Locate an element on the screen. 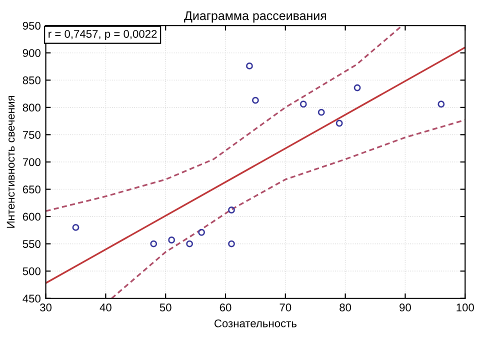 Image resolution: width=482 pixels, height=341 pixels. y-tick-label: 850 is located at coordinates (31, 80).